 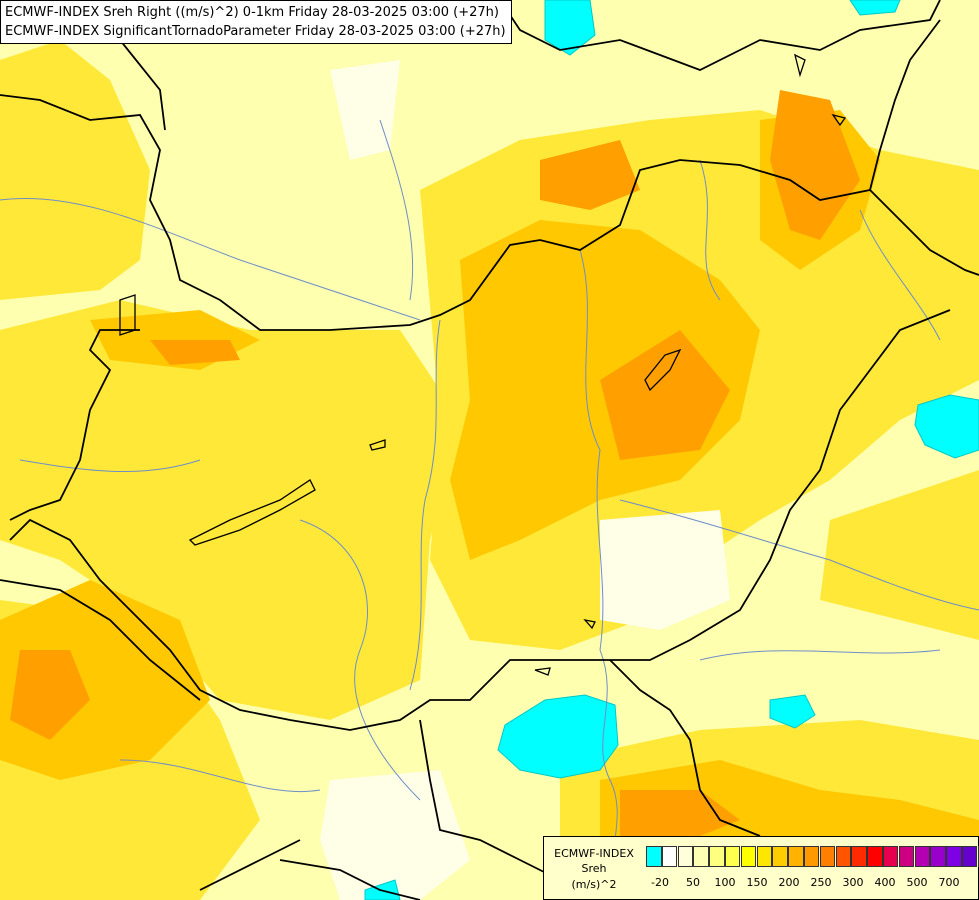 What do you see at coordinates (660, 882) in the screenshot?
I see `legend-tick-label: -20` at bounding box center [660, 882].